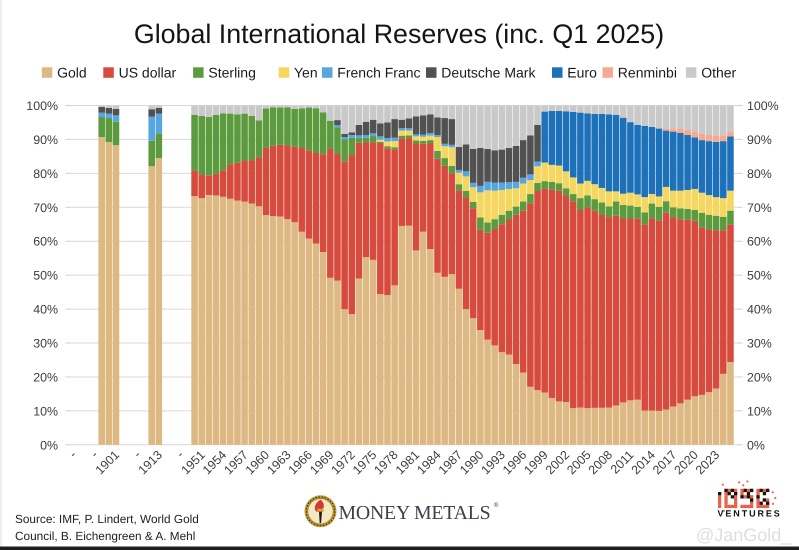  I want to click on svg-text: Gold, so click(72, 73).